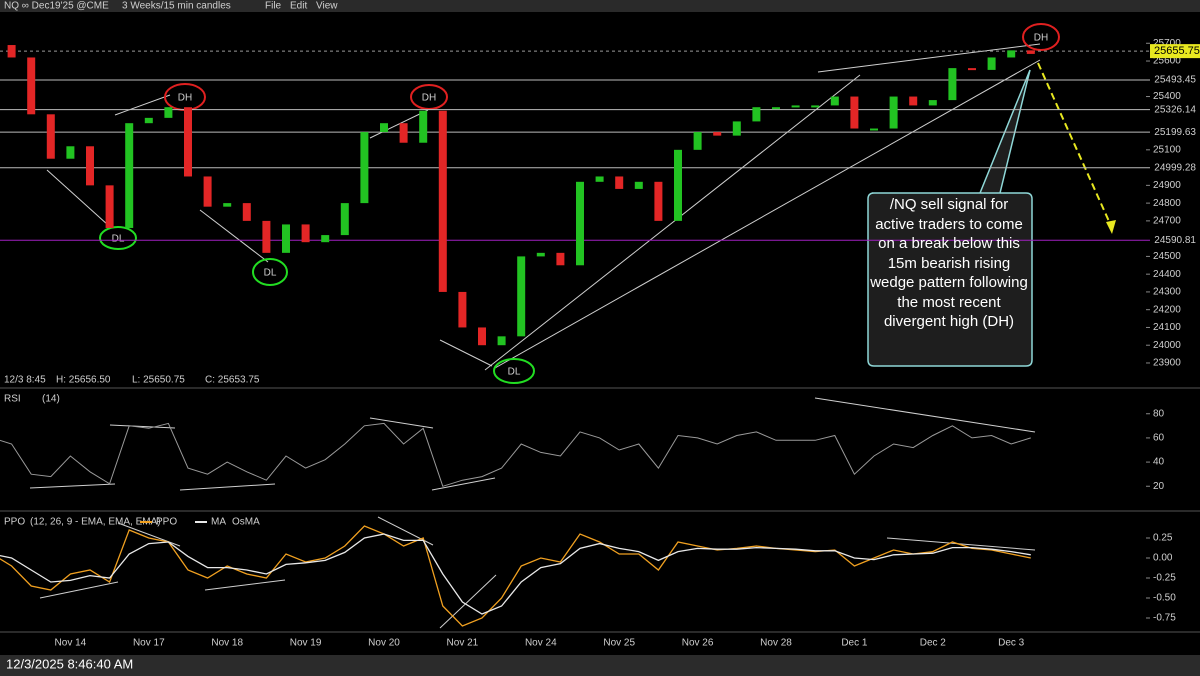 This screenshot has width=1200, height=676. I want to click on menu-item: File, so click(273, 6).